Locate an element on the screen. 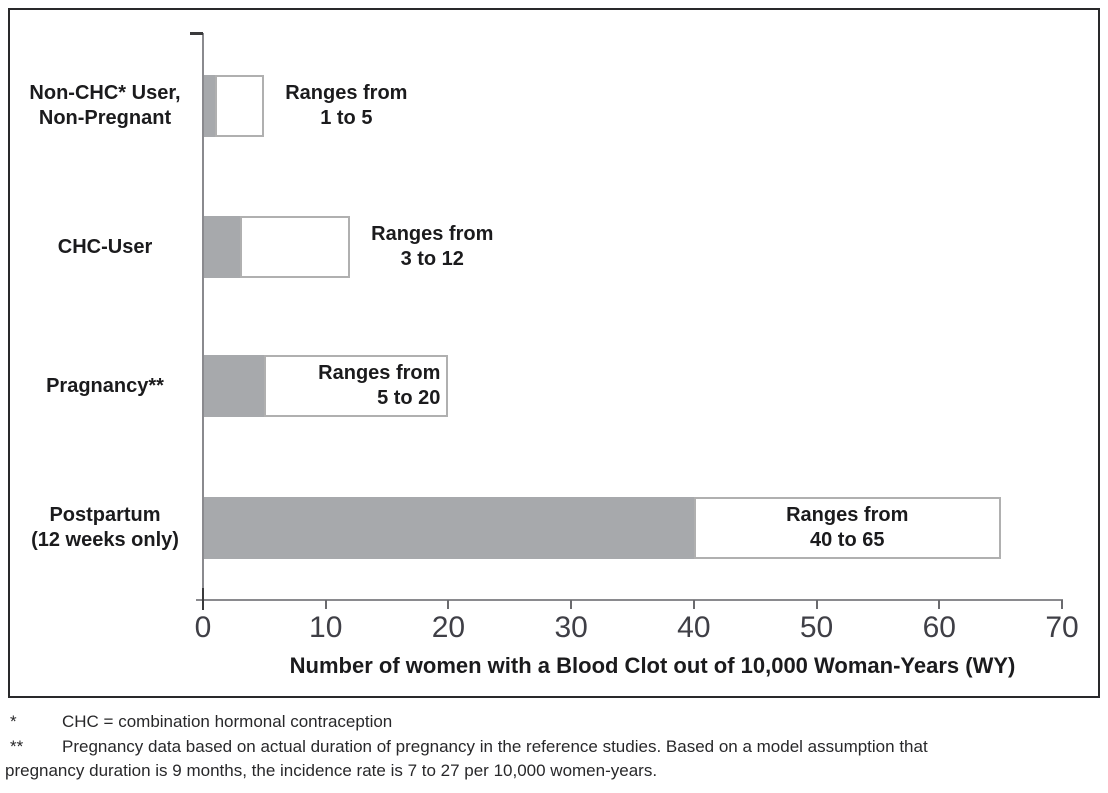 This screenshot has width=1108, height=793. y-axis-line is located at coordinates (203, 316).